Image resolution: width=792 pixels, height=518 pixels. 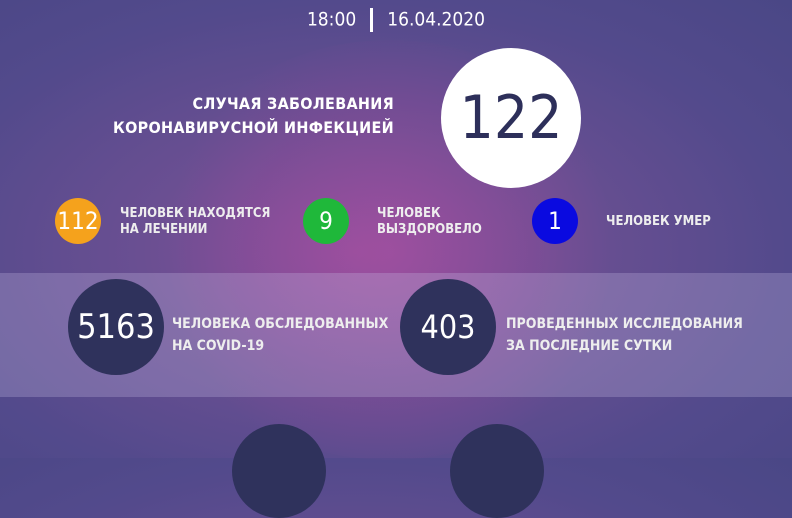 What do you see at coordinates (78, 221) in the screenshot?
I see `in-treatment-circle: 112` at bounding box center [78, 221].